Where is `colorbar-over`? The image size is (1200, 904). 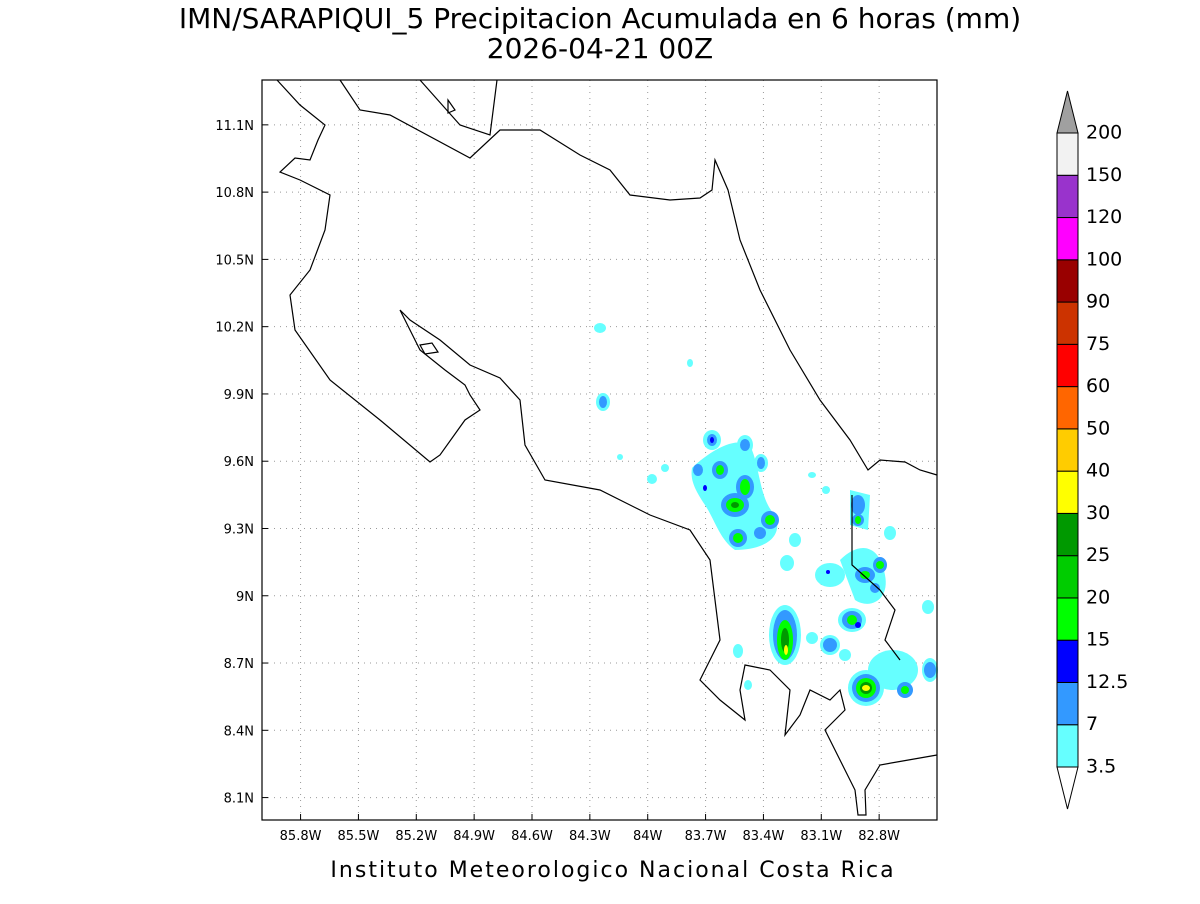 colorbar-over is located at coordinates (1067, 112).